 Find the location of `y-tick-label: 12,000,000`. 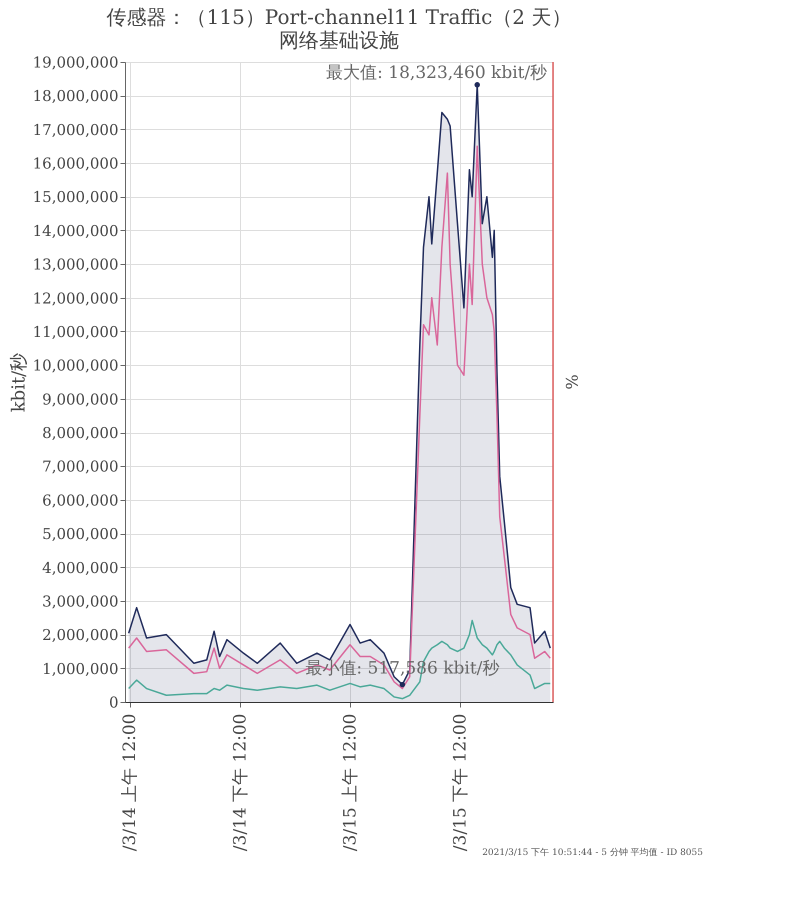

y-tick-label: 12,000,000 is located at coordinates (75, 298).